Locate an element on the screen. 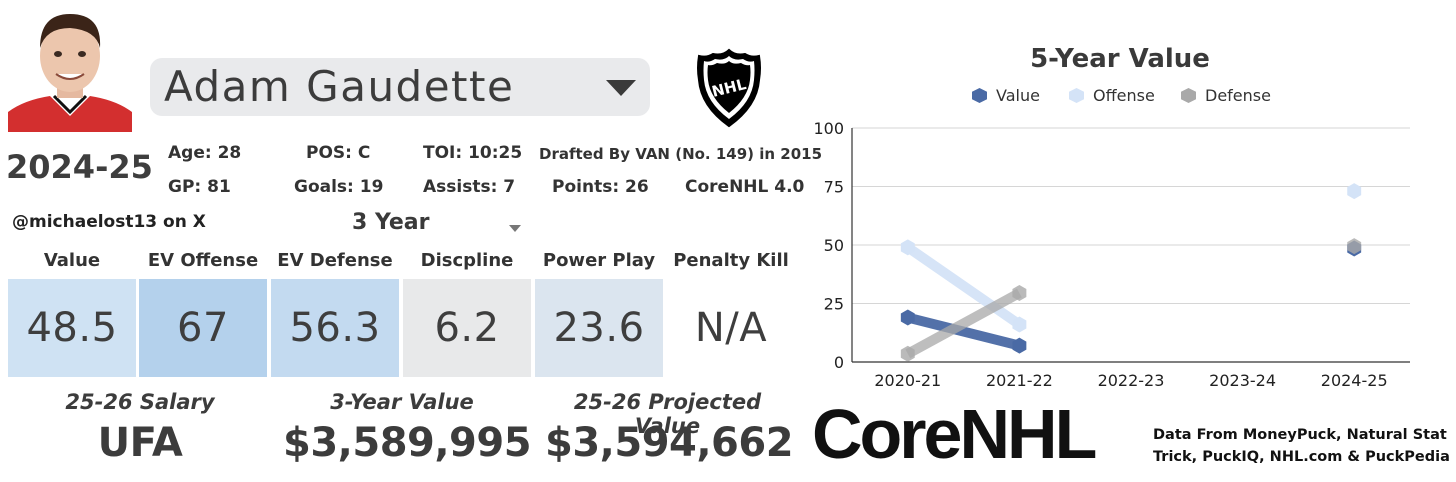  y-tick-label: 25 is located at coordinates (834, 304).